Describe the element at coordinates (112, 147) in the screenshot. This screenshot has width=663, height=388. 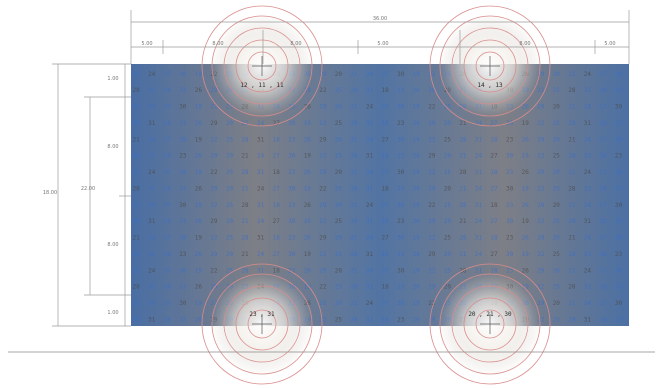
I see `height-segment-2: 8.00` at that location.